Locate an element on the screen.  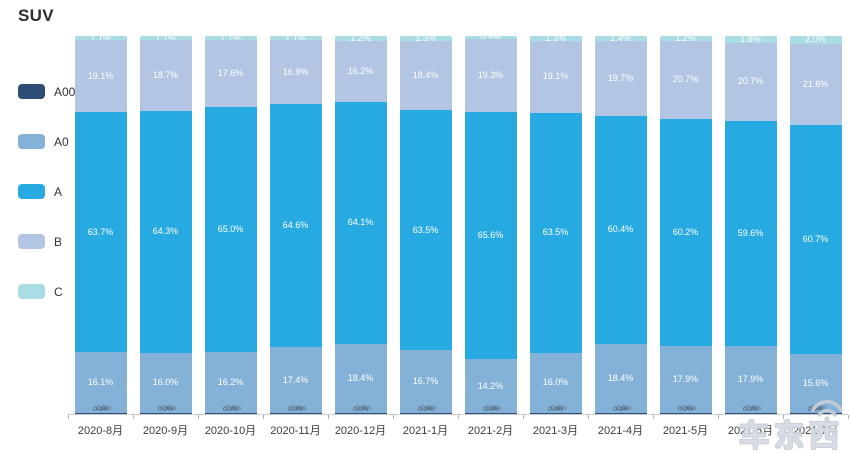
legend-item-B: B is located at coordinates (46, 241).